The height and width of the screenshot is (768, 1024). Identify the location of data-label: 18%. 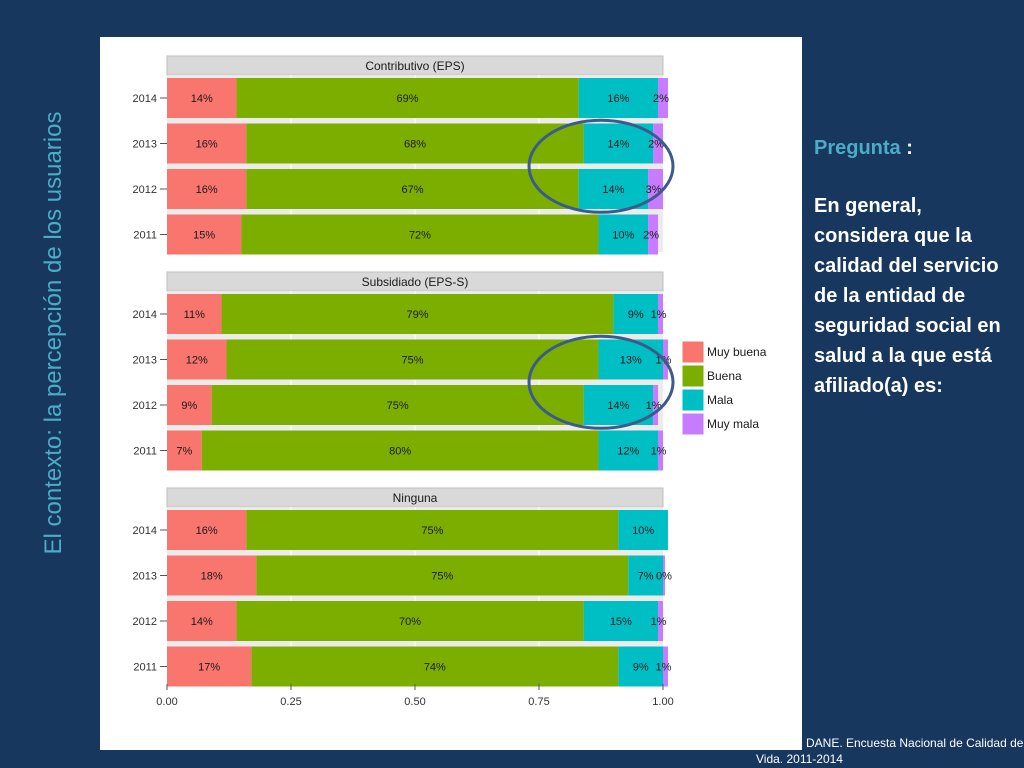
(212, 577).